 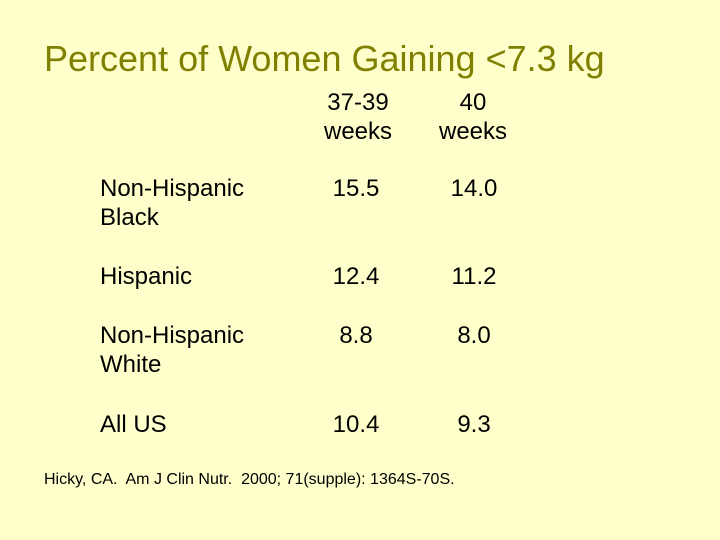 What do you see at coordinates (172, 350) in the screenshot?
I see `row-label-non-hispanic-white: Non-Hispanic White` at bounding box center [172, 350].